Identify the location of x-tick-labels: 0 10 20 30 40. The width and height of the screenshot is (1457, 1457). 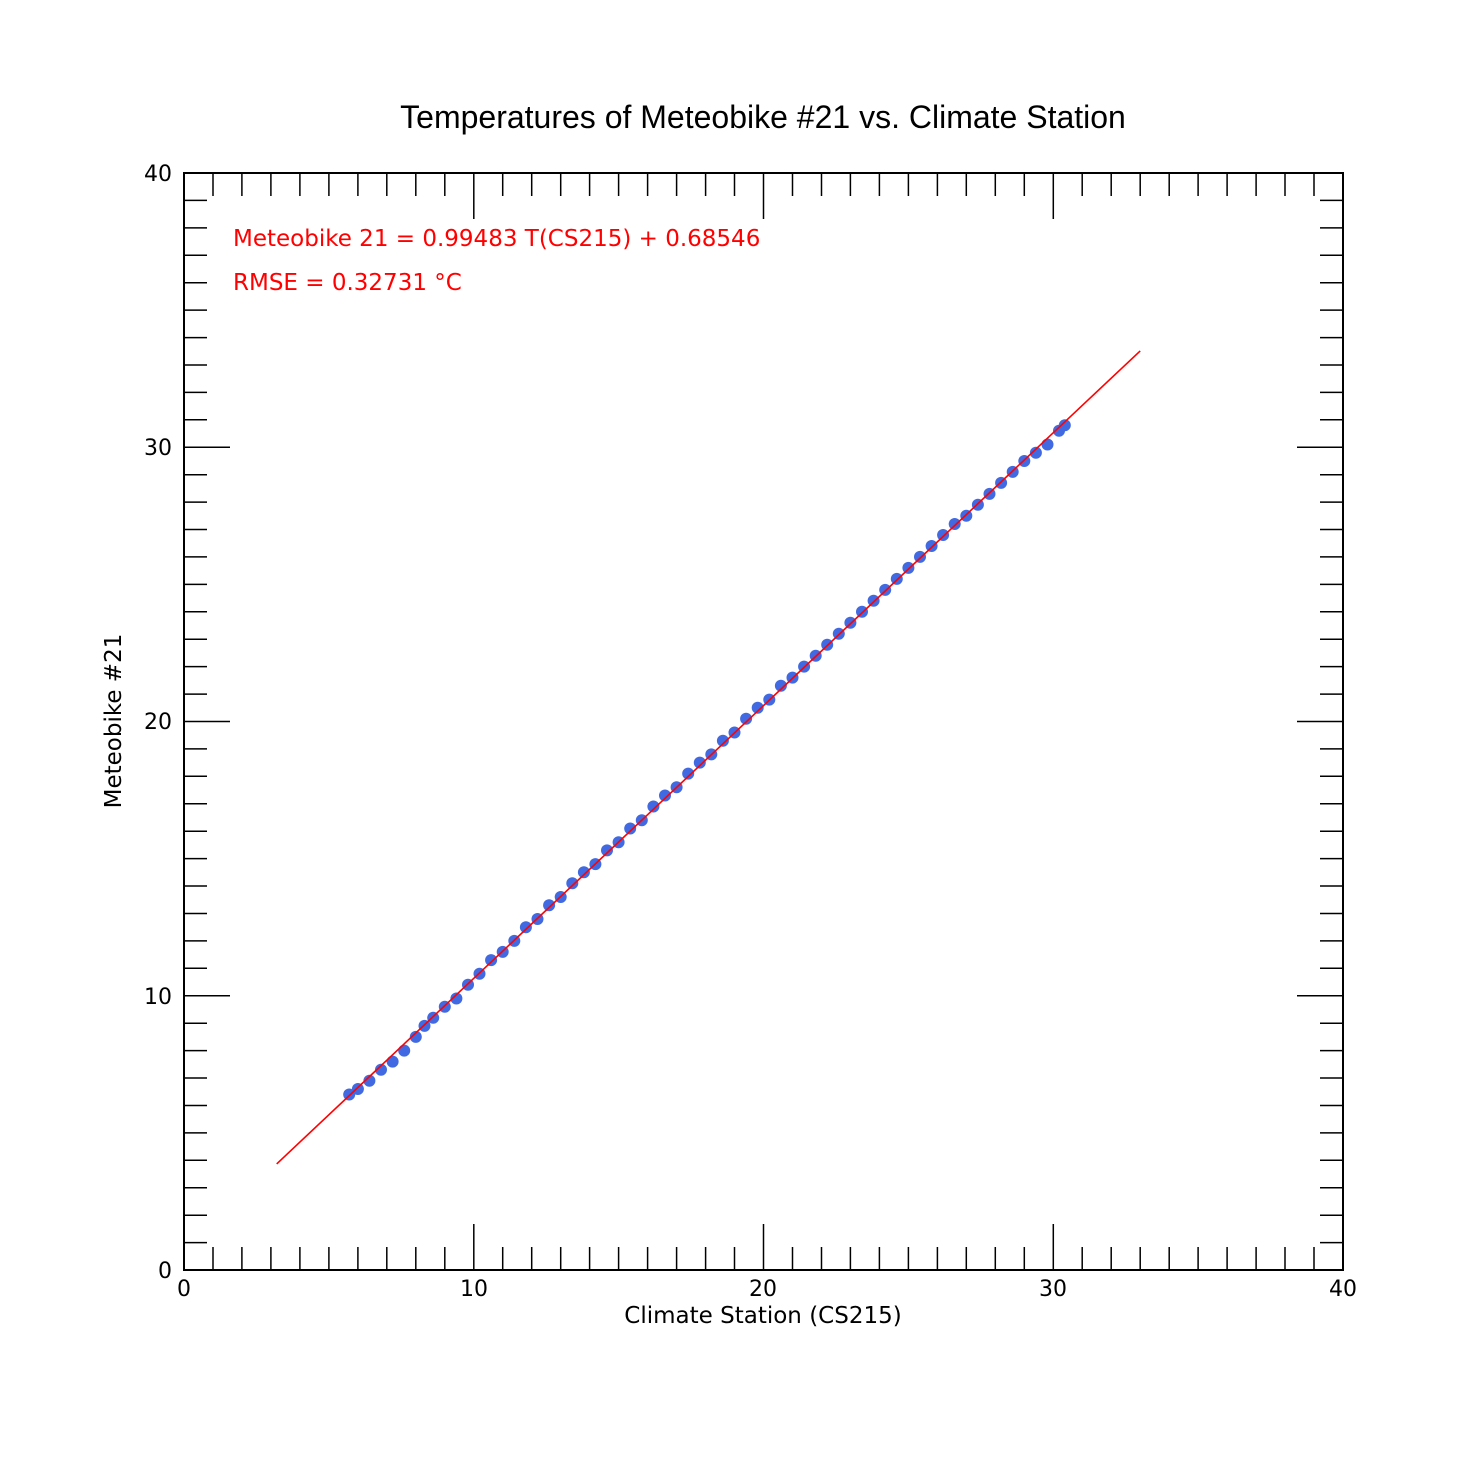
(767, 1289).